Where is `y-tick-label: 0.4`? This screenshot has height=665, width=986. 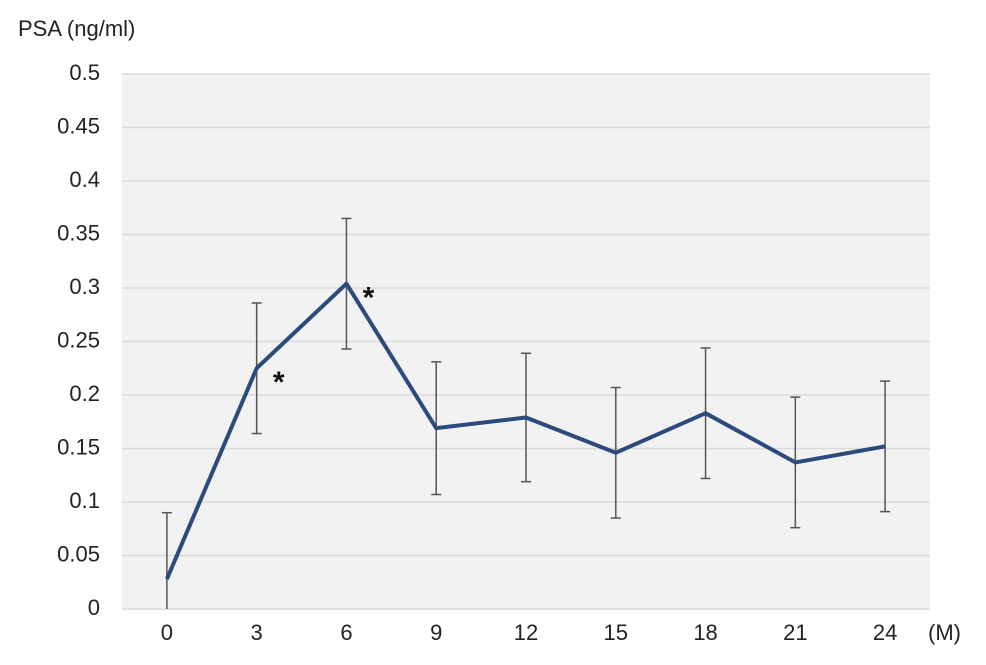 y-tick-label: 0.4 is located at coordinates (84, 179).